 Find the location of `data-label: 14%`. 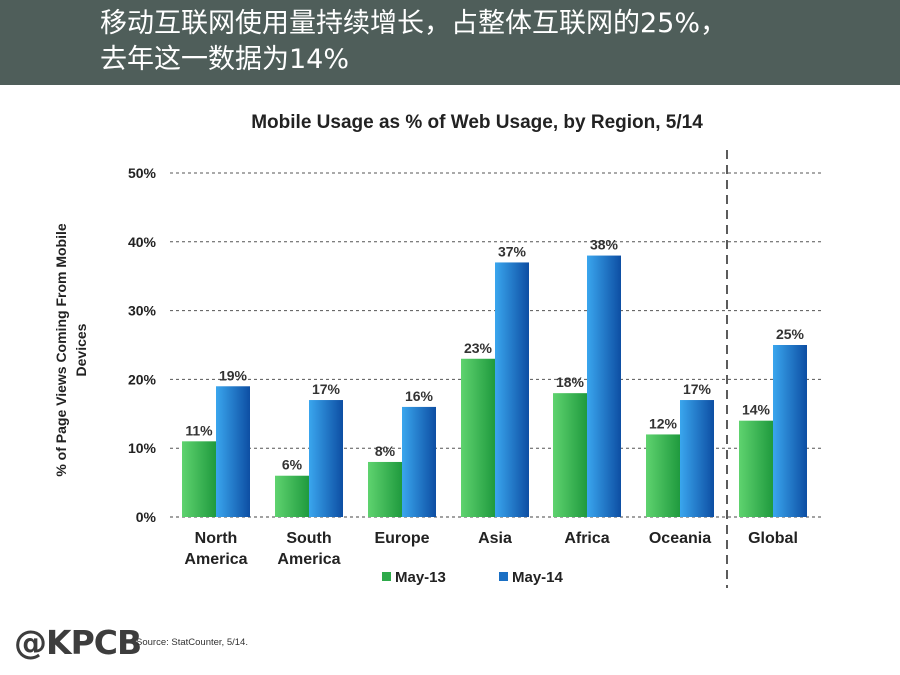

data-label: 14% is located at coordinates (756, 410).